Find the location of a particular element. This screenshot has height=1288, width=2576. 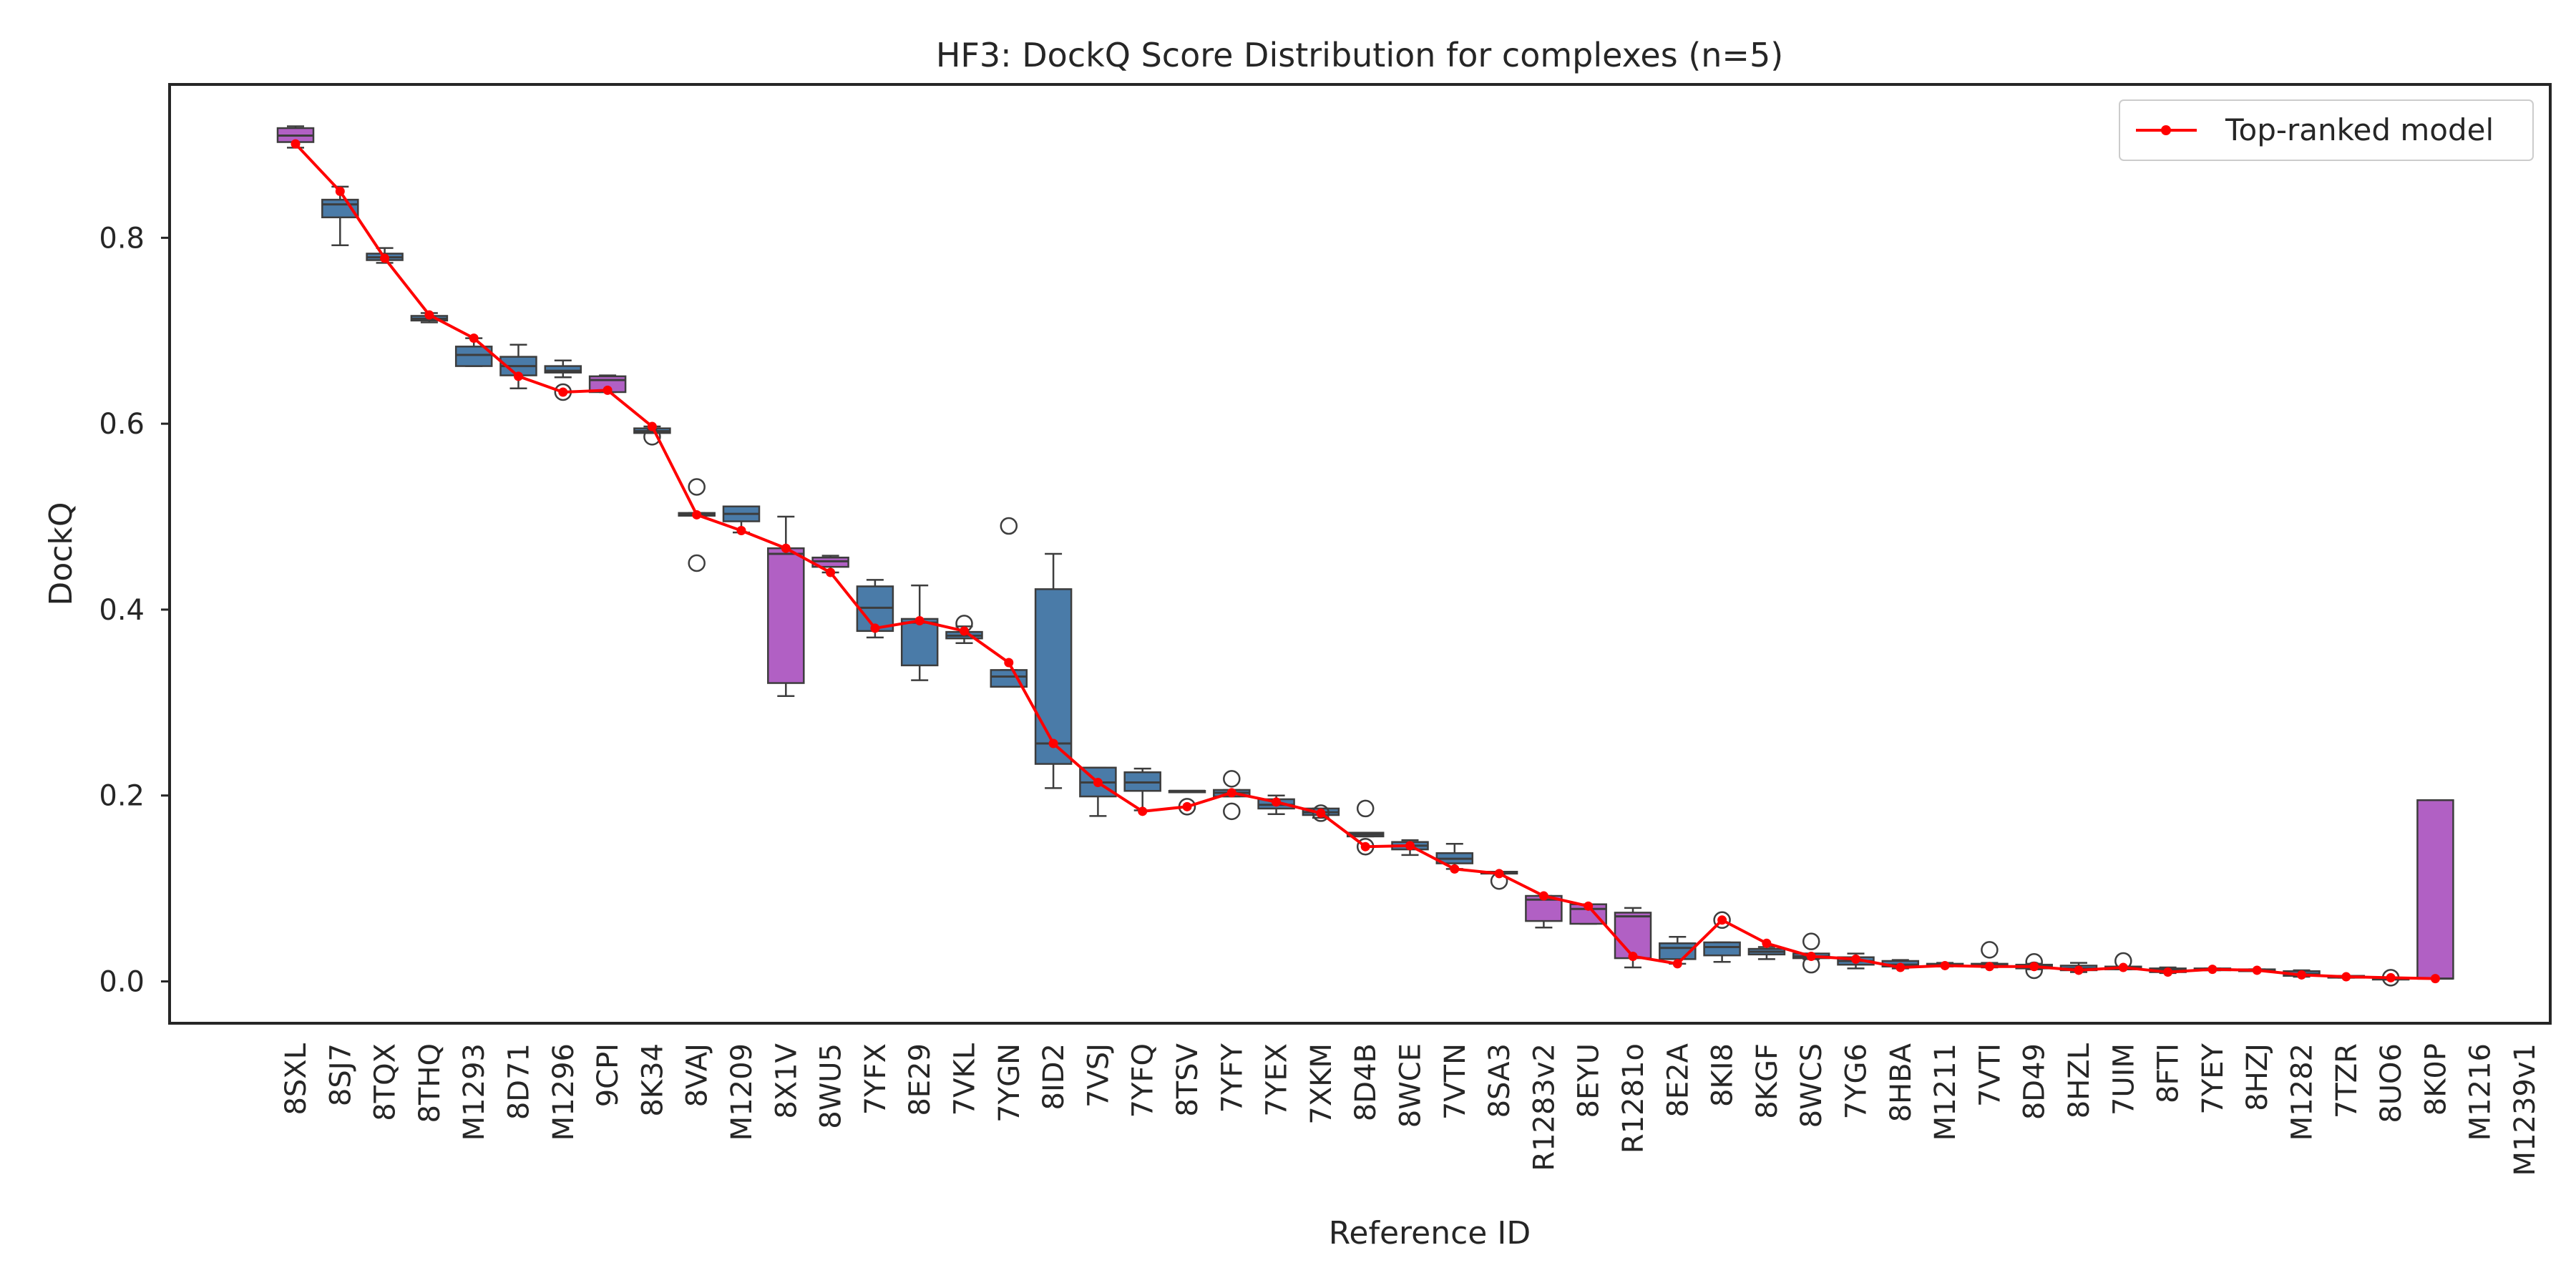

legend: Top-ranked model is located at coordinates (2326, 130).